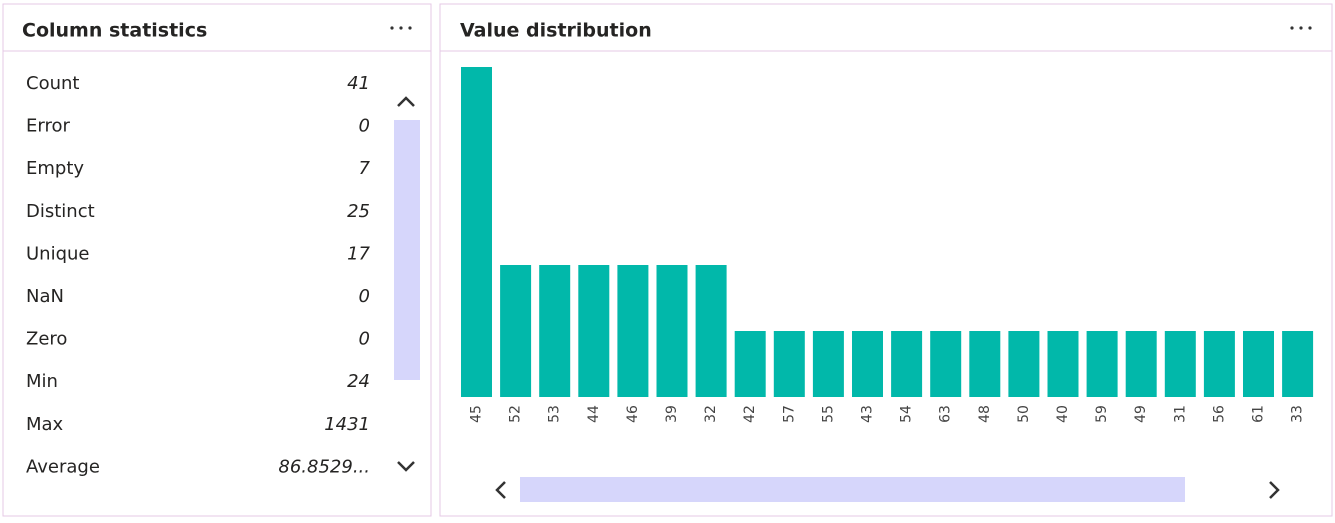  Describe the element at coordinates (672, 414) in the screenshot. I see `x-tick-label: 39` at that location.